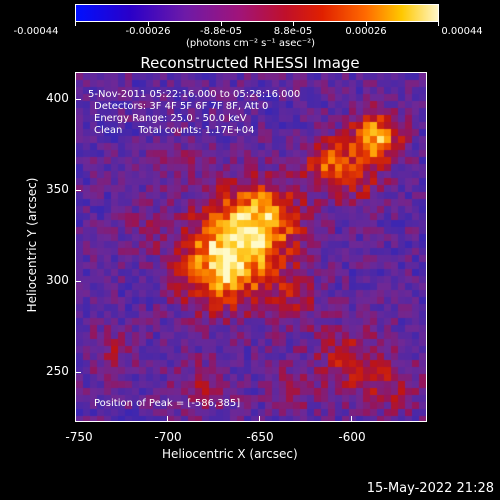 The width and height of the screenshot is (500, 500). I want to click on annotation-clean-counts: Clean Total counts: 1.17E+04, so click(174, 130).